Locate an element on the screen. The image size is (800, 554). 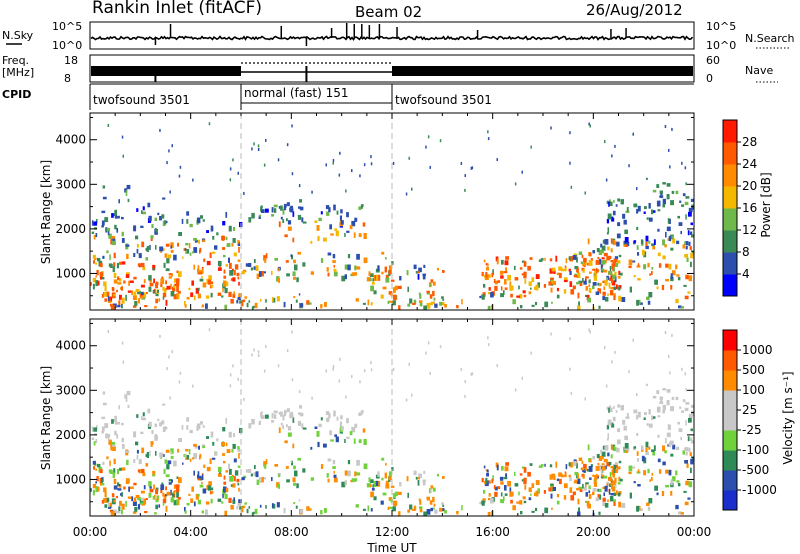
colorbar-frame is located at coordinates (730, 420).